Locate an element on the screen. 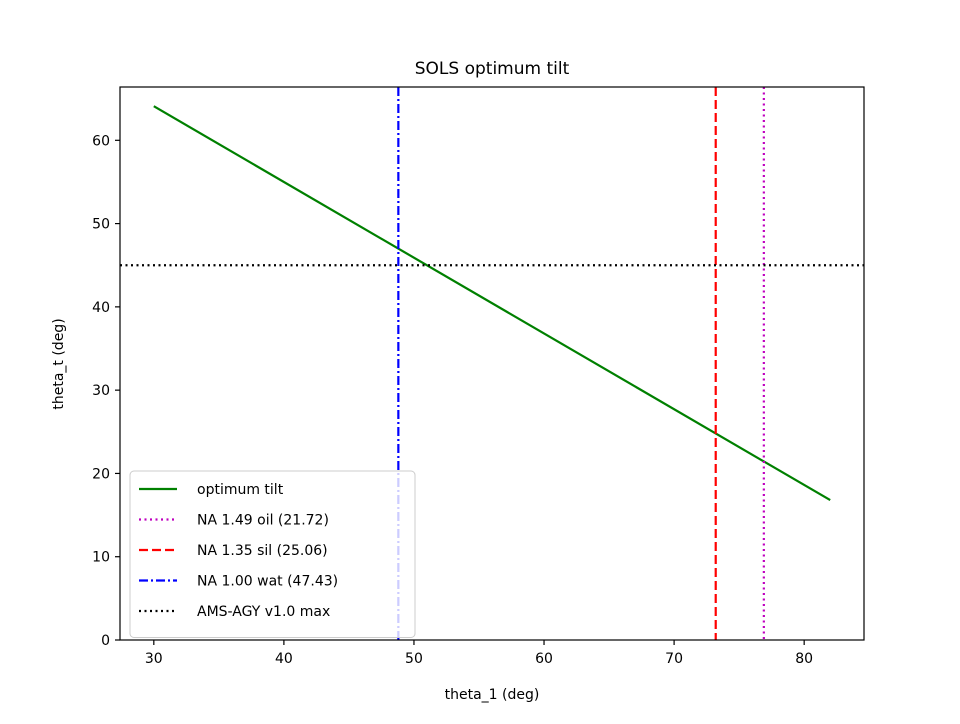  legend-label-3: NA 1.00 wat (47.43) is located at coordinates (267, 582).